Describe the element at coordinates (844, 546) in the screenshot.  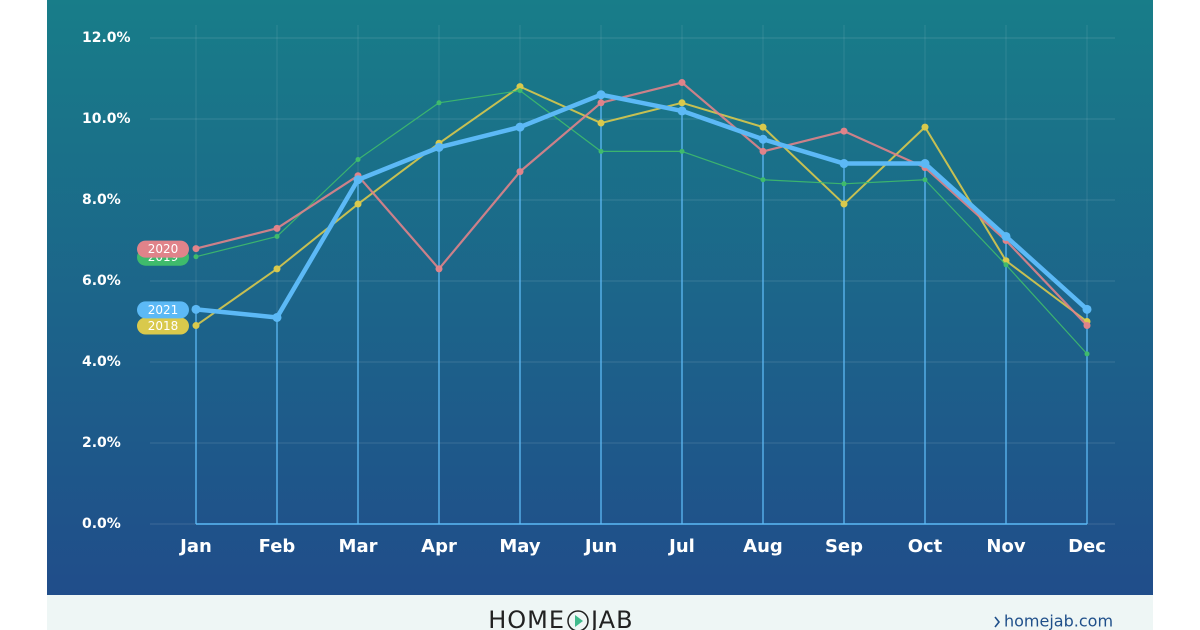
I see `x-tick-label: Sep` at that location.